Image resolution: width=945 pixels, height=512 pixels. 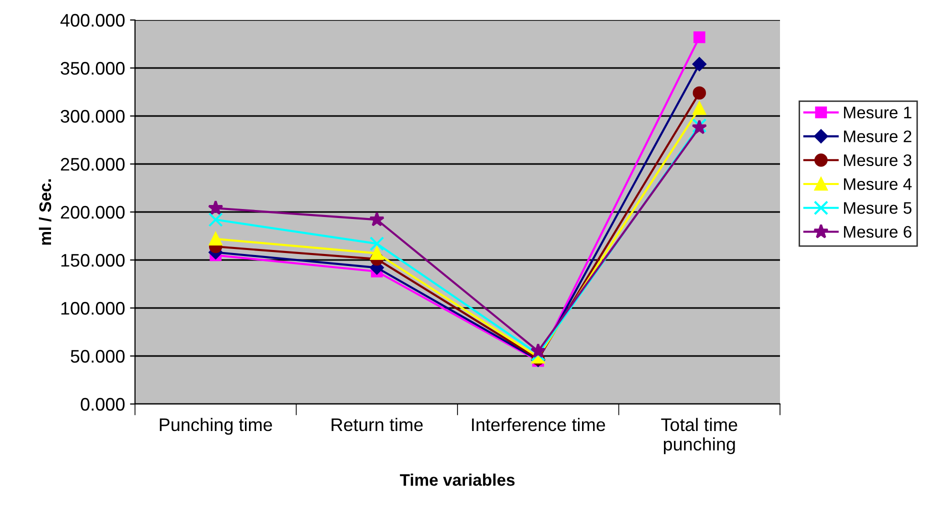 I want to click on y-axis-title: ml / Sec., so click(x=45, y=212).